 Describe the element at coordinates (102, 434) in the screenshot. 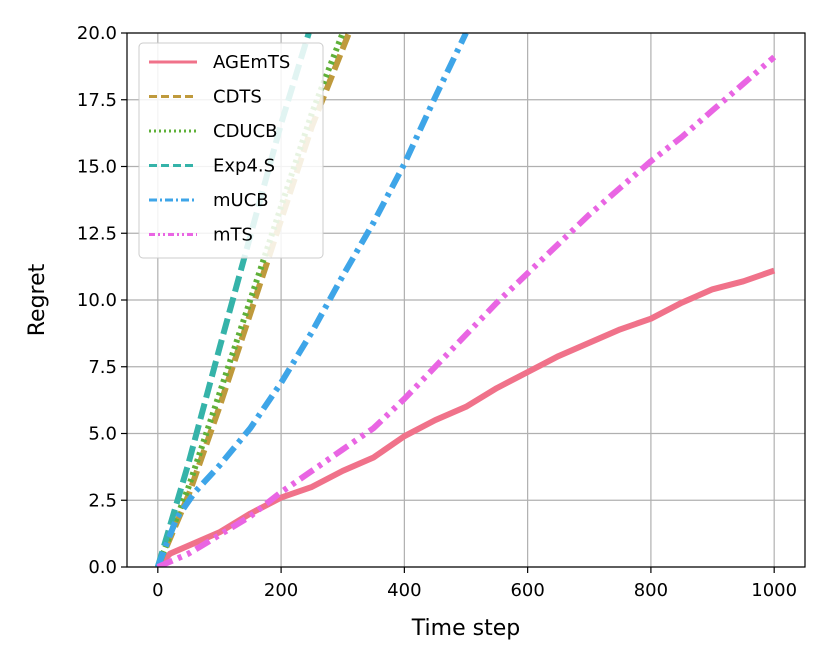

I see `y-tick-label: 5.0` at that location.